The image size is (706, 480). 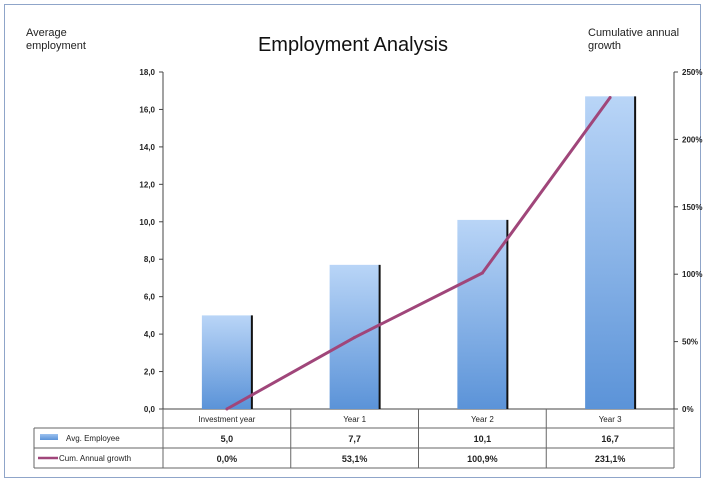 I want to click on y-left-tick-label: 8,0, so click(x=150, y=259).